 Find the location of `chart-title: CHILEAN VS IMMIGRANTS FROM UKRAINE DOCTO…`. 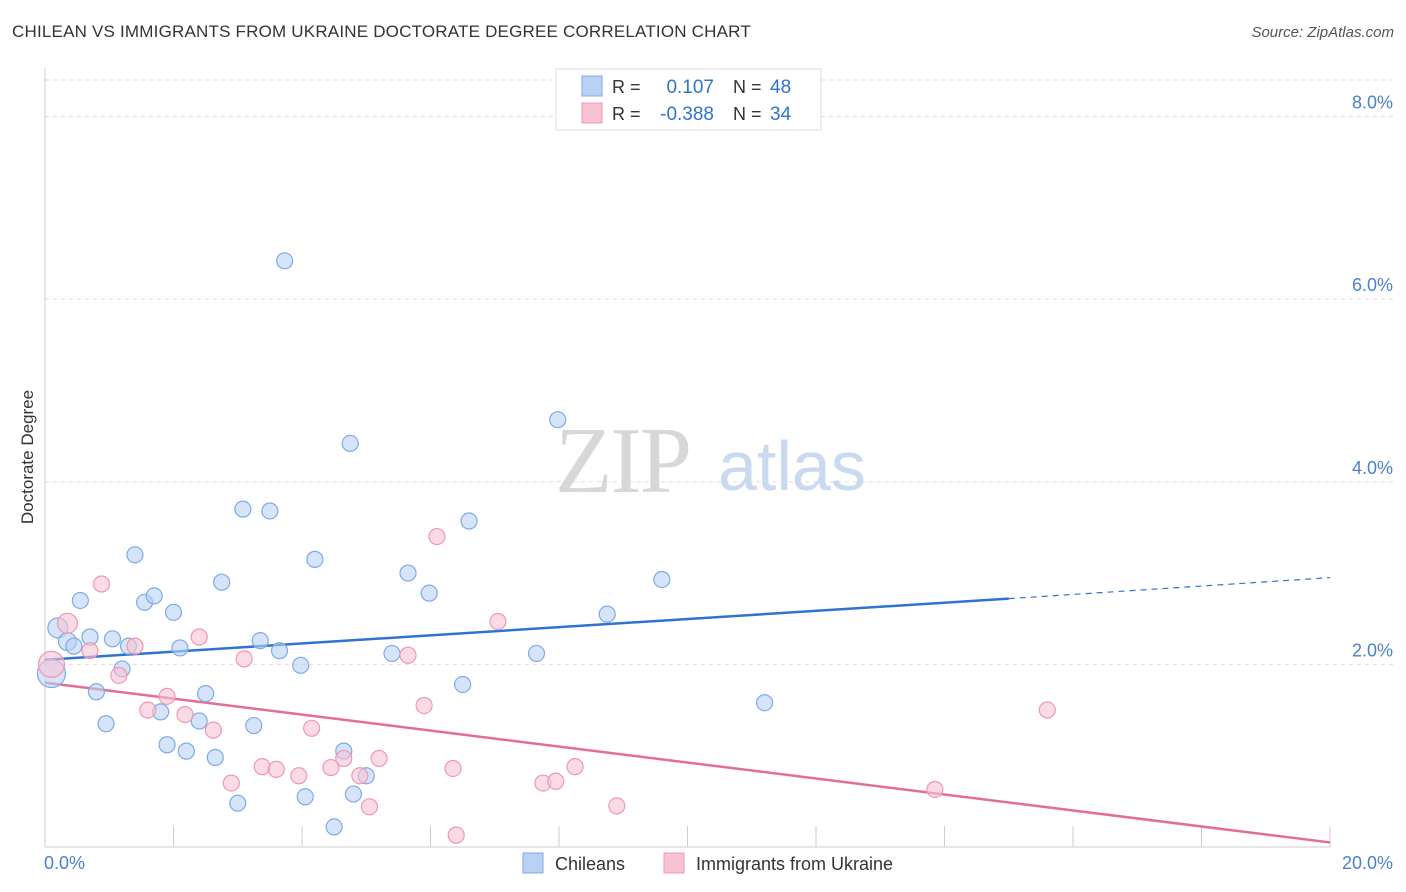

chart-title: CHILEAN VS IMMIGRANTS FROM UKRAINE DOCTO… is located at coordinates (381, 31).